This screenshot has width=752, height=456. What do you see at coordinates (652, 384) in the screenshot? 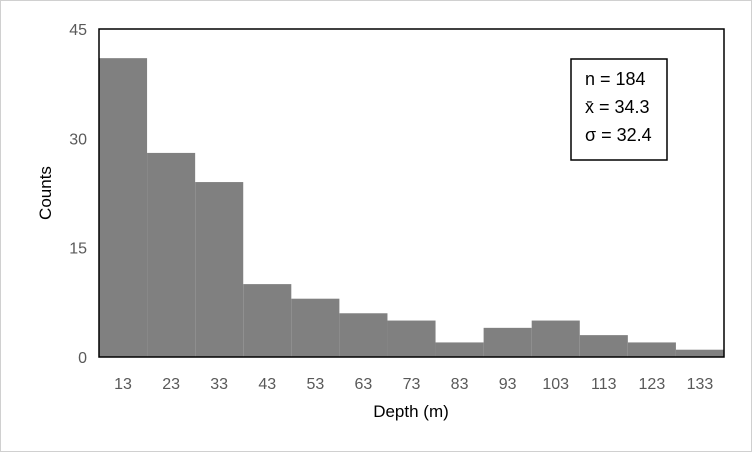
I see `x-tick-label: 123` at bounding box center [652, 384].